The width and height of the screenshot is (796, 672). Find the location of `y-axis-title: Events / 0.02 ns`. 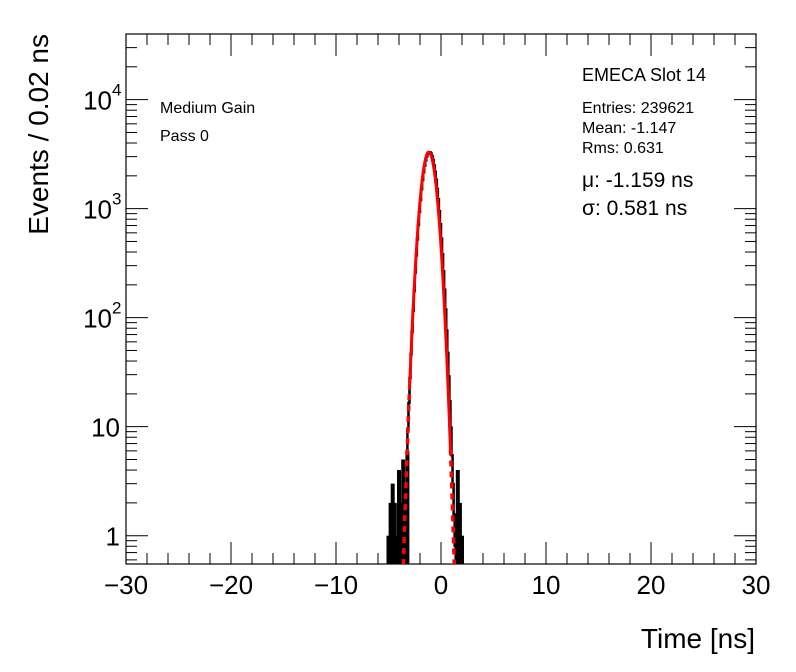

y-axis-title: Events / 0.02 ns is located at coordinates (38, 134).